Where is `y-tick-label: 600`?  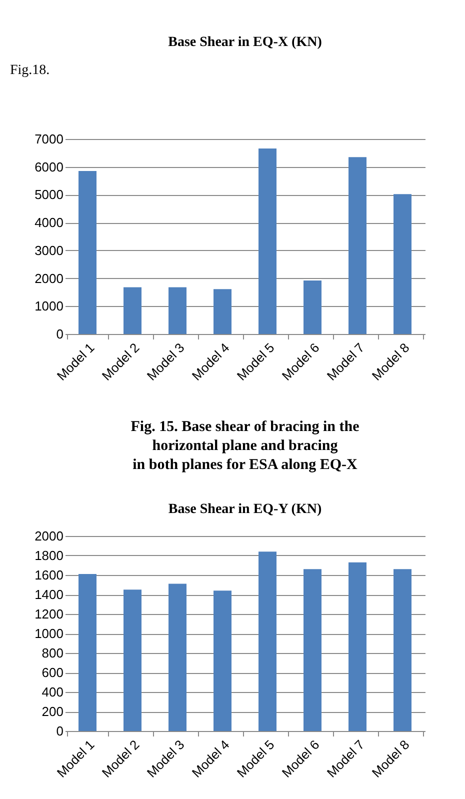 y-tick-label: 600 is located at coordinates (53, 672).